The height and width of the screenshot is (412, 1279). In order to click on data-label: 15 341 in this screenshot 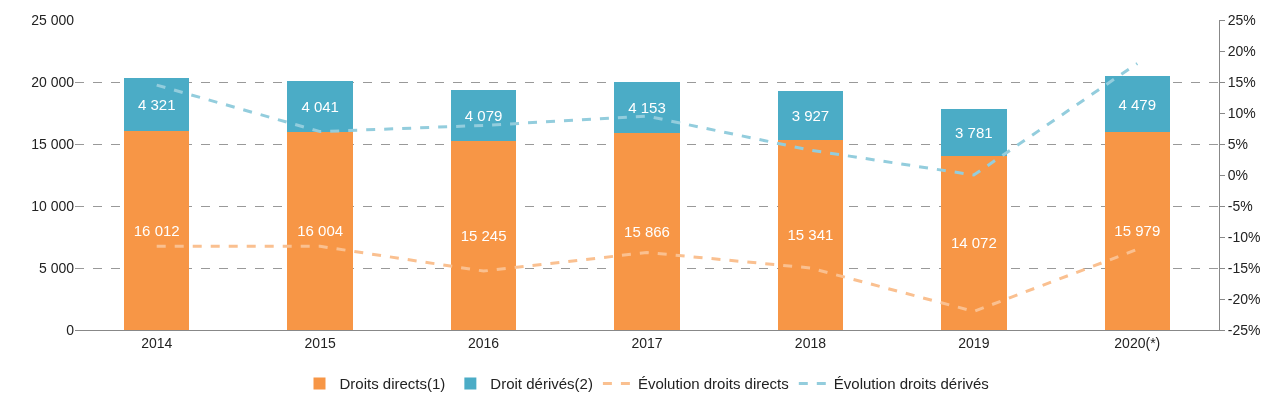, I will do `click(810, 235)`.